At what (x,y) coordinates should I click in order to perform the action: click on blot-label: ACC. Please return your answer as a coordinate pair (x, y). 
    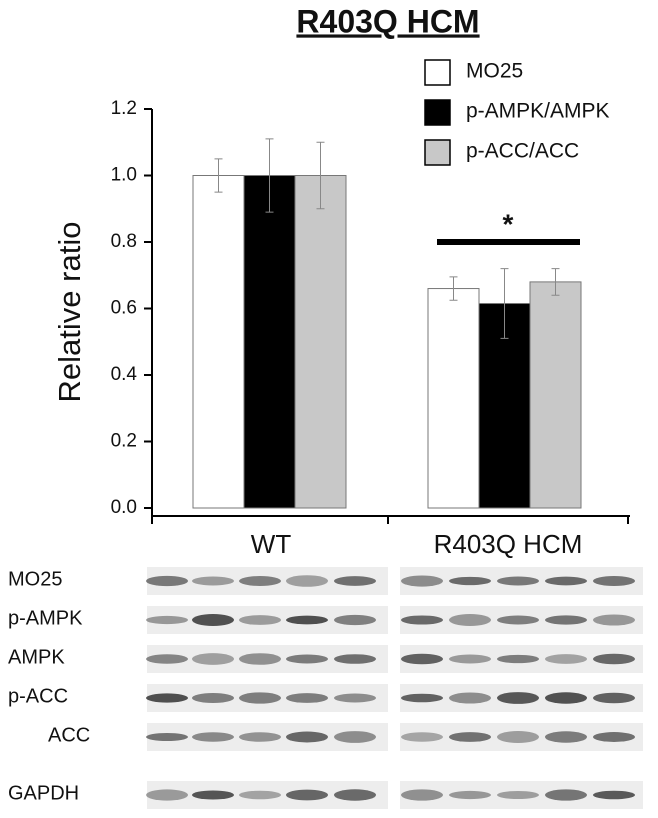
    Looking at the image, I should click on (69, 735).